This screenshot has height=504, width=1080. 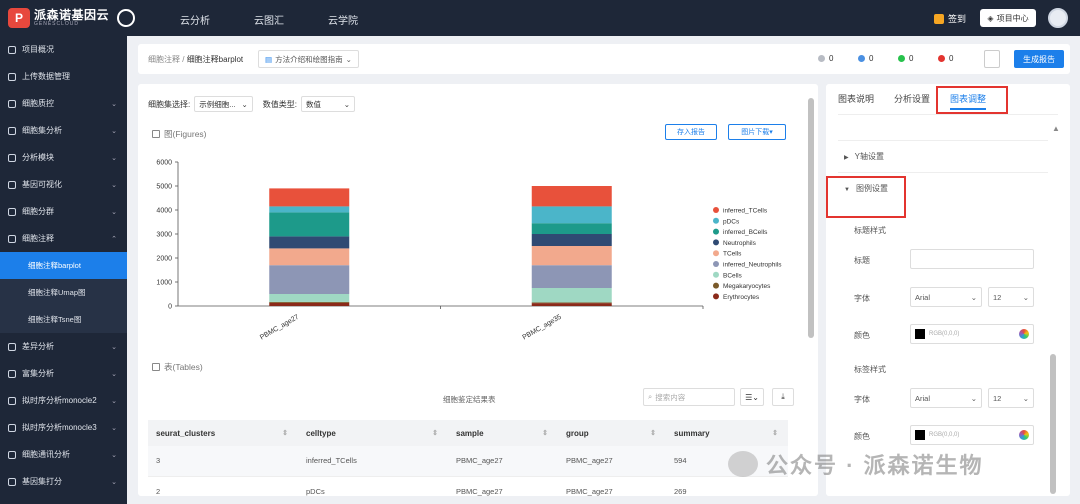 I want to click on font-select: Arial ⌄, so click(x=946, y=297).